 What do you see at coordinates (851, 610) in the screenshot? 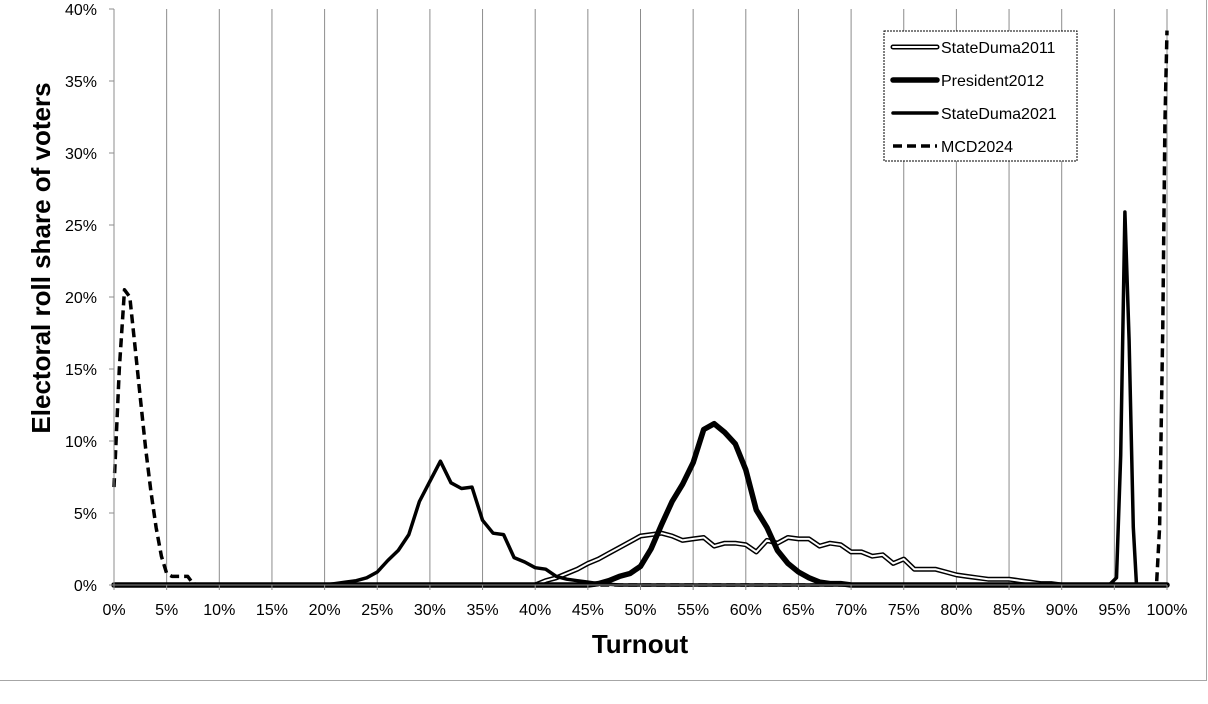
I see `x-tick-label: 70%` at bounding box center [851, 610].